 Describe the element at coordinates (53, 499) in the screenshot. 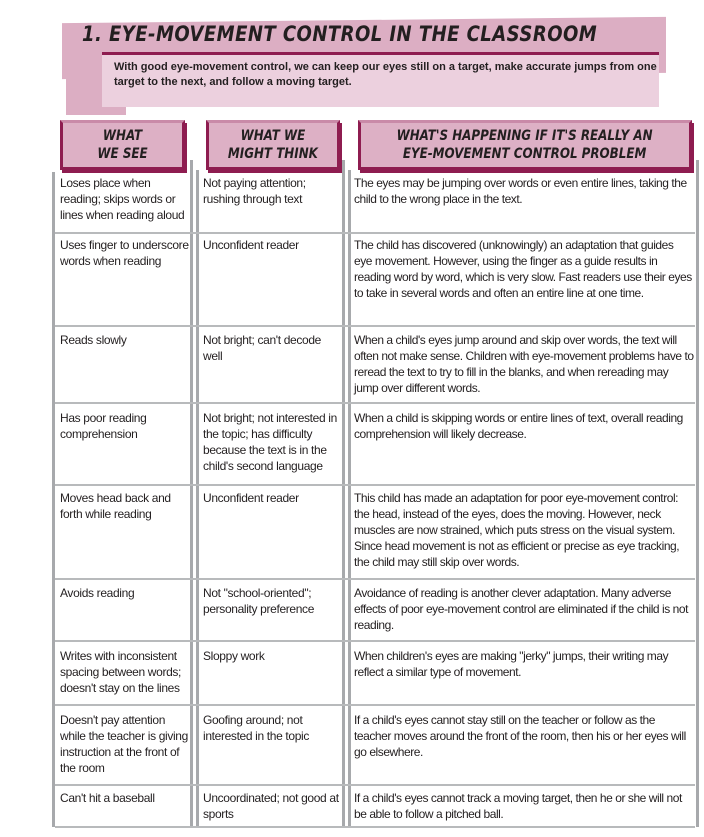

I see `table-border-left` at that location.